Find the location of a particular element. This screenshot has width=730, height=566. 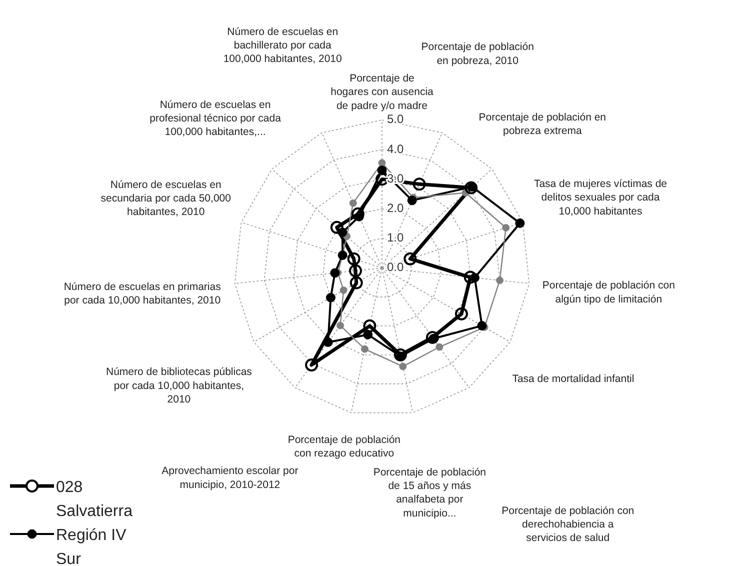

spoke-label: Número de bibliotecas públicas por cada 10,000 habitantes, 2010 is located at coordinates (179, 386).